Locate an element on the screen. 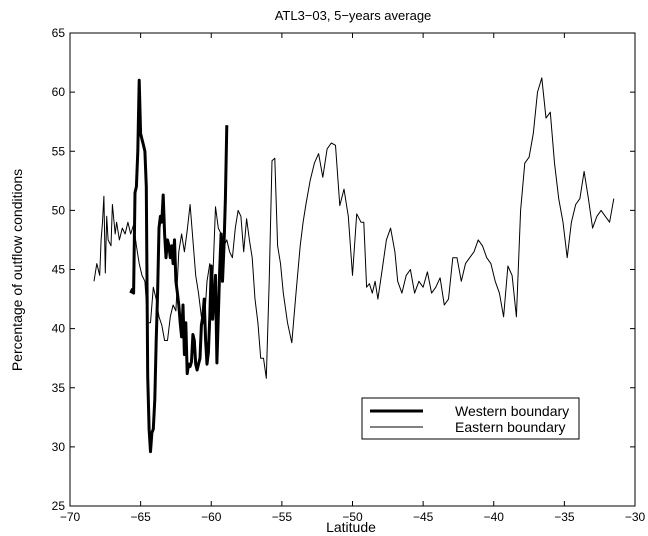 This screenshot has width=648, height=536. y-tick-label: 25 is located at coordinates (59, 506).